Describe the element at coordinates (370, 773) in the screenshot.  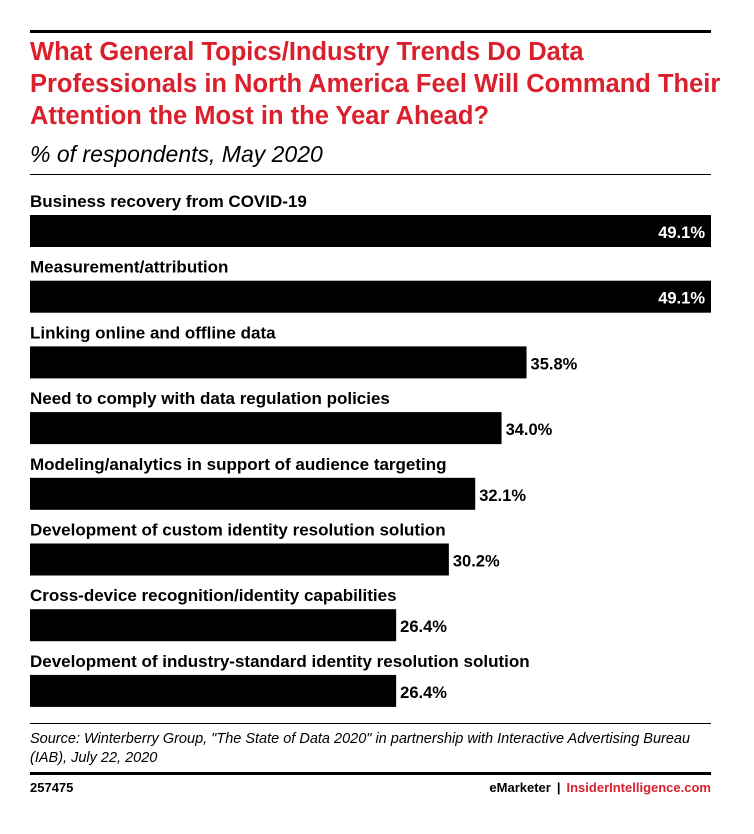
I see `footer-rule` at that location.